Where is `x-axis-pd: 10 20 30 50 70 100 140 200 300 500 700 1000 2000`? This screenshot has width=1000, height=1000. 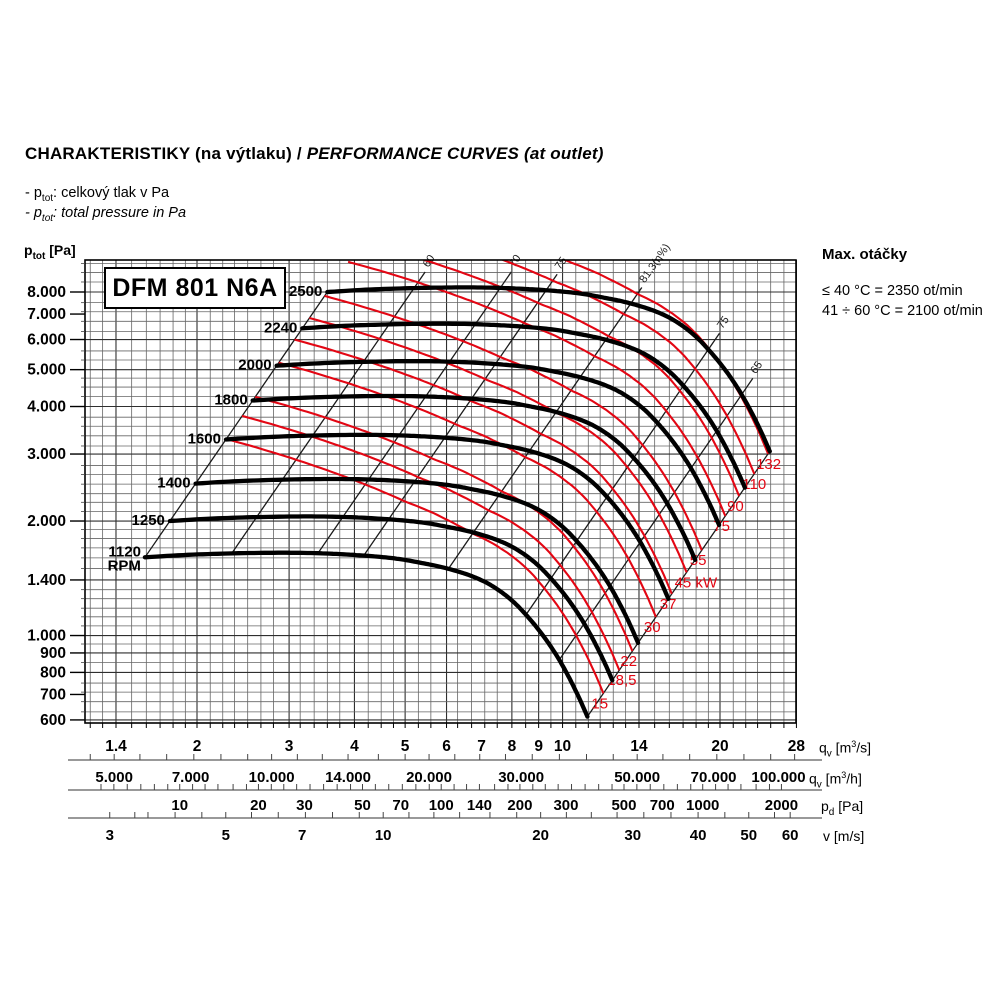
x-axis-pd: 10 20 30 50 70 100 140 200 300 500 700 1000 2000 is located at coordinates (445, 799).